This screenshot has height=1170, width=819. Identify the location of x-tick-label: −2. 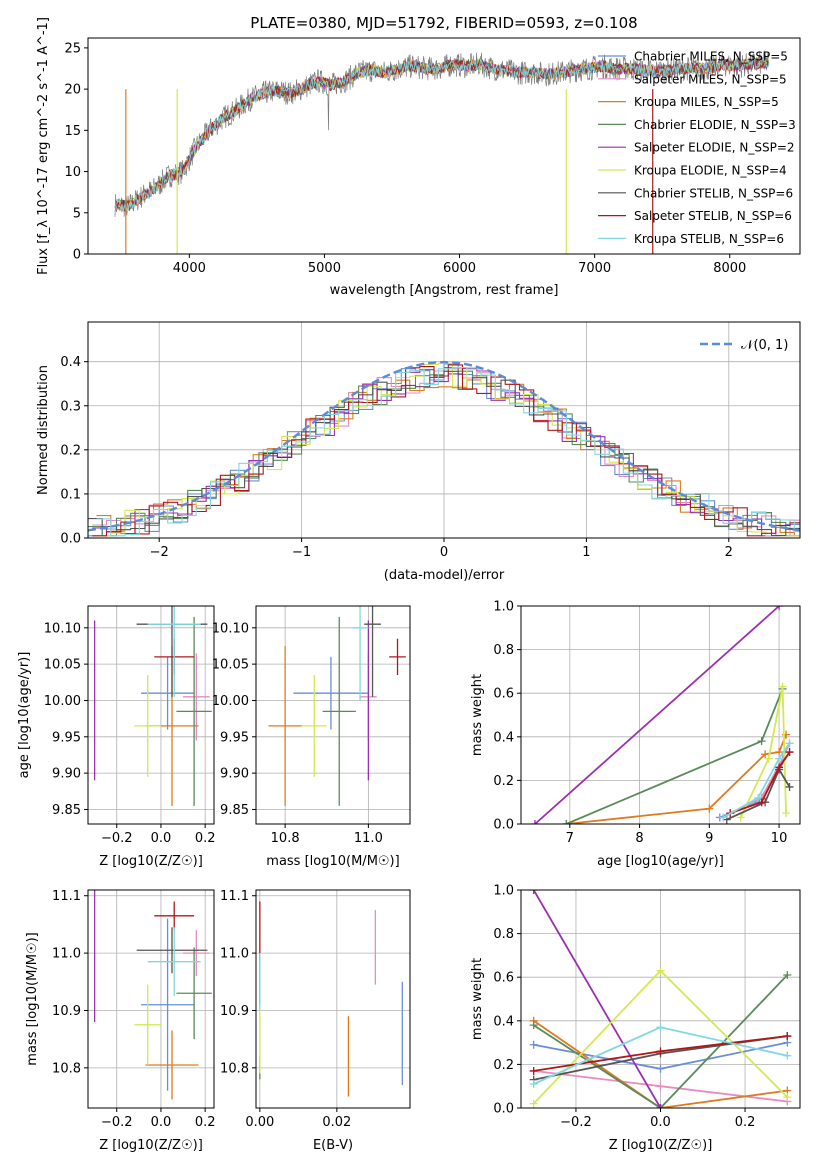
(159, 552).